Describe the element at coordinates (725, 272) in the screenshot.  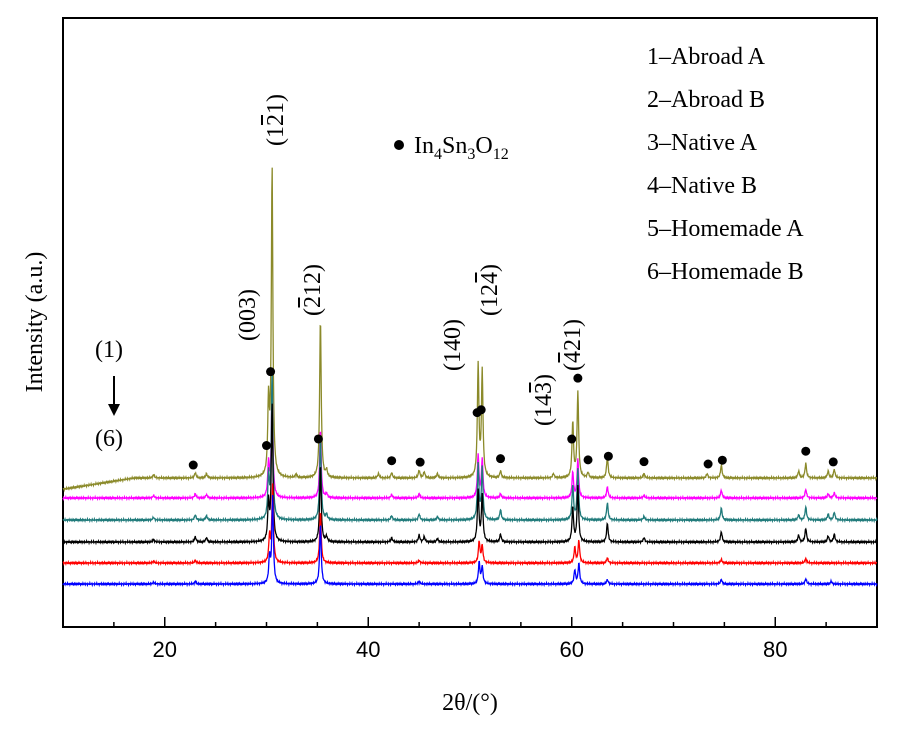
I see `legend-entry: 6–Homemade B` at that location.